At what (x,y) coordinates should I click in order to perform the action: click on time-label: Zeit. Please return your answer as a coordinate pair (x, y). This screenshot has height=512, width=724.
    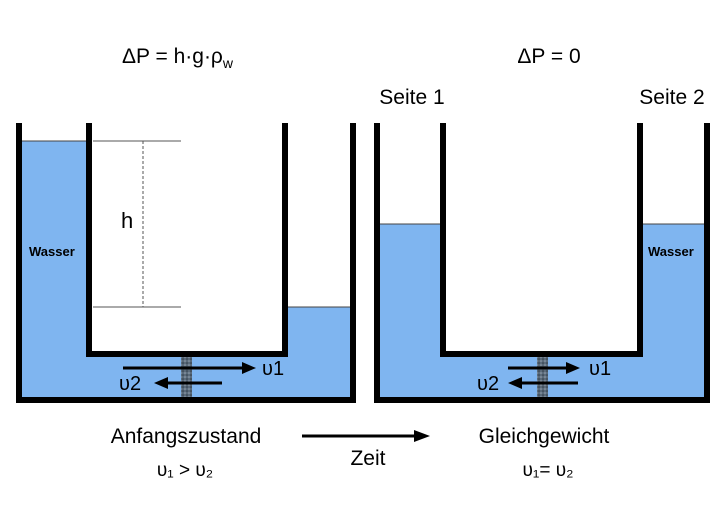
    Looking at the image, I should click on (367, 458).